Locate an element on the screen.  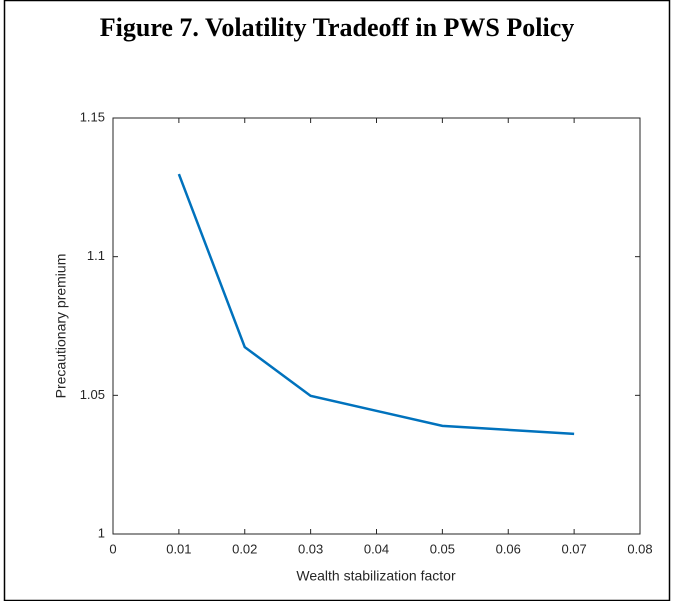
x-tick-label: 0.07 is located at coordinates (573, 548).